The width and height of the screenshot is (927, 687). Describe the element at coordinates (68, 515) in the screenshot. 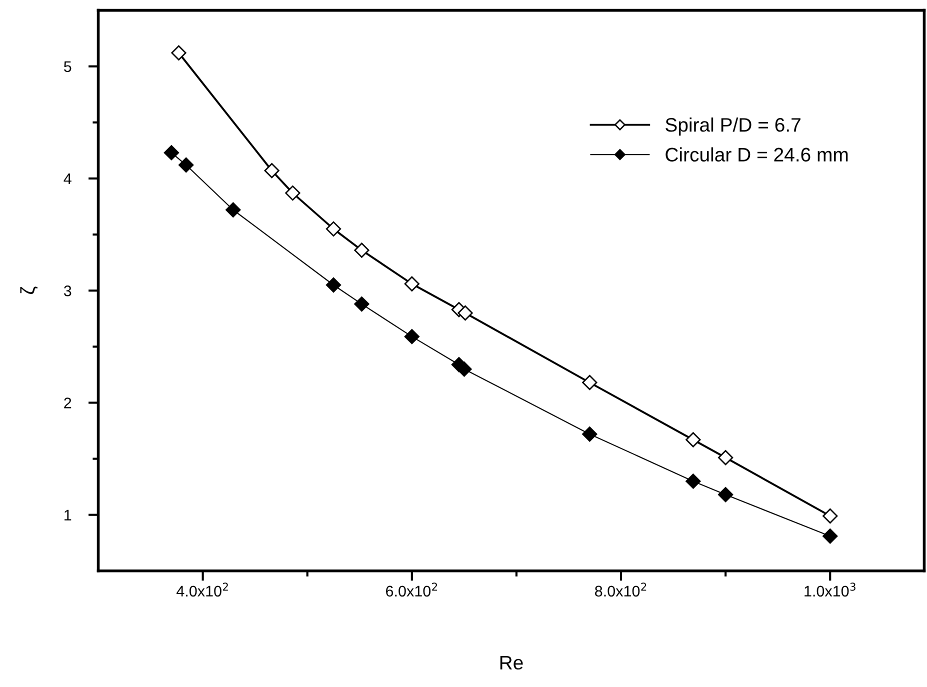

I see `y-tick-label: 1` at that location.